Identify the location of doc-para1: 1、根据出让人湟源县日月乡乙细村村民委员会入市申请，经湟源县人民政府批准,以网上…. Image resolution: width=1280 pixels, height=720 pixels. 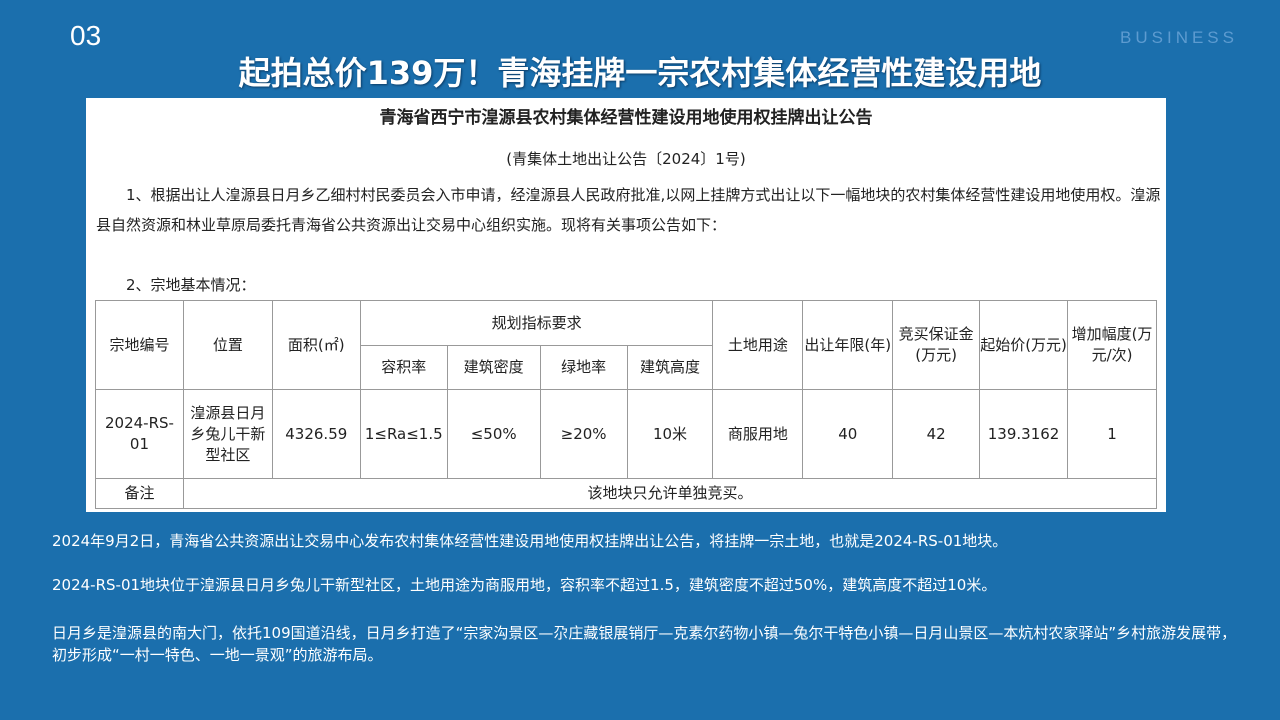
(628, 210).